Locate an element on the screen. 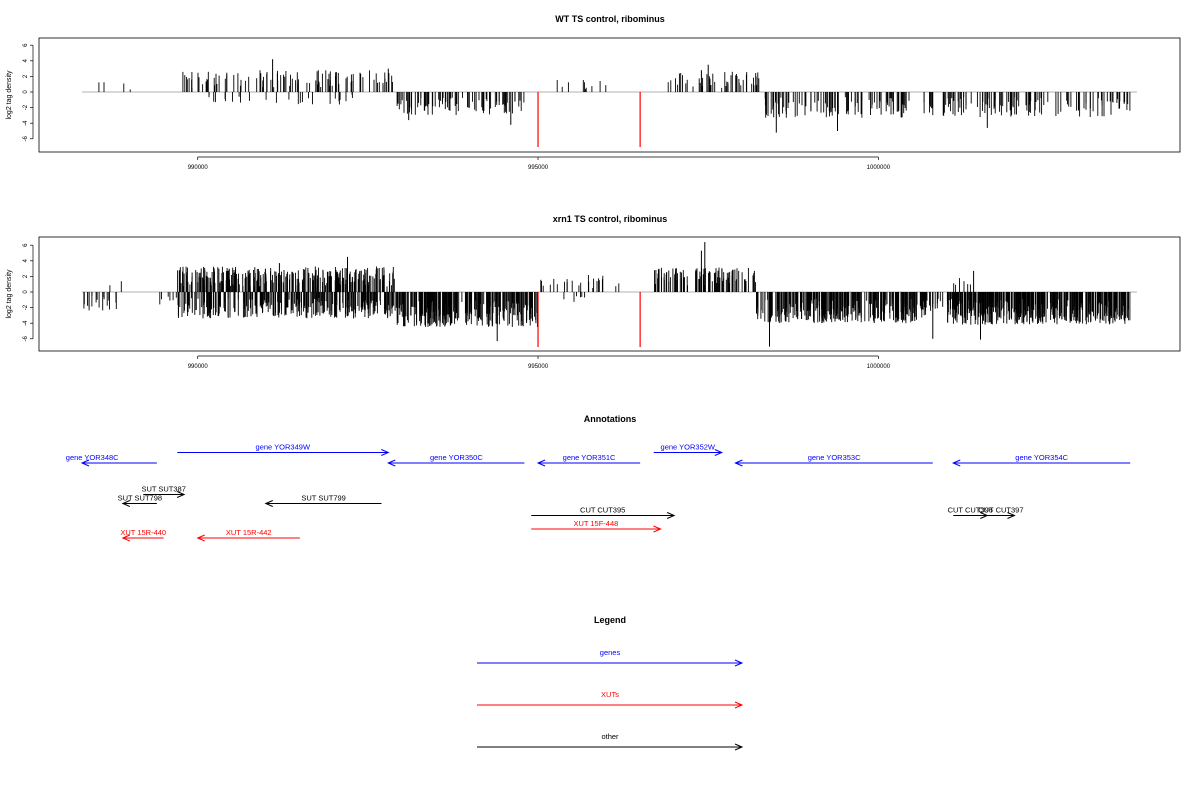 This screenshot has height=800, width=1200. legend-label: other is located at coordinates (610, 736).